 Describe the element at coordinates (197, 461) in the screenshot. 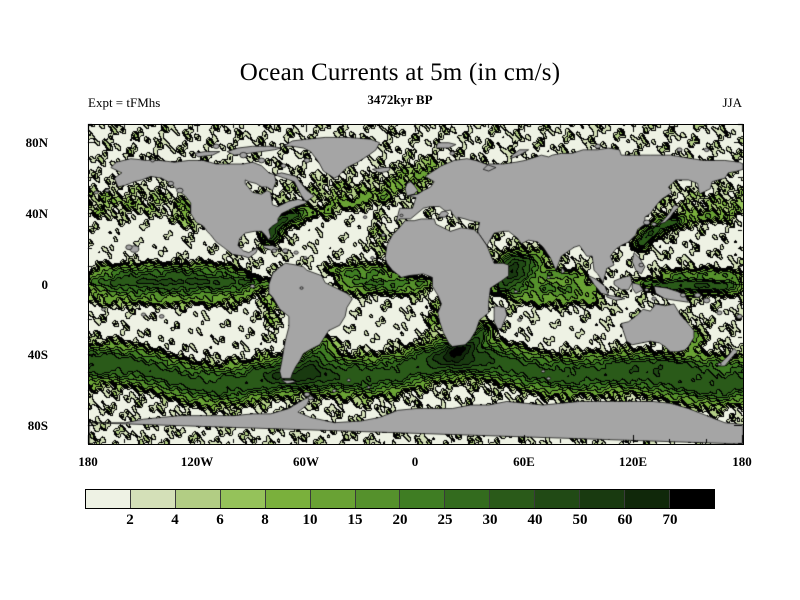

I see `x-tick-label: 120W` at that location.